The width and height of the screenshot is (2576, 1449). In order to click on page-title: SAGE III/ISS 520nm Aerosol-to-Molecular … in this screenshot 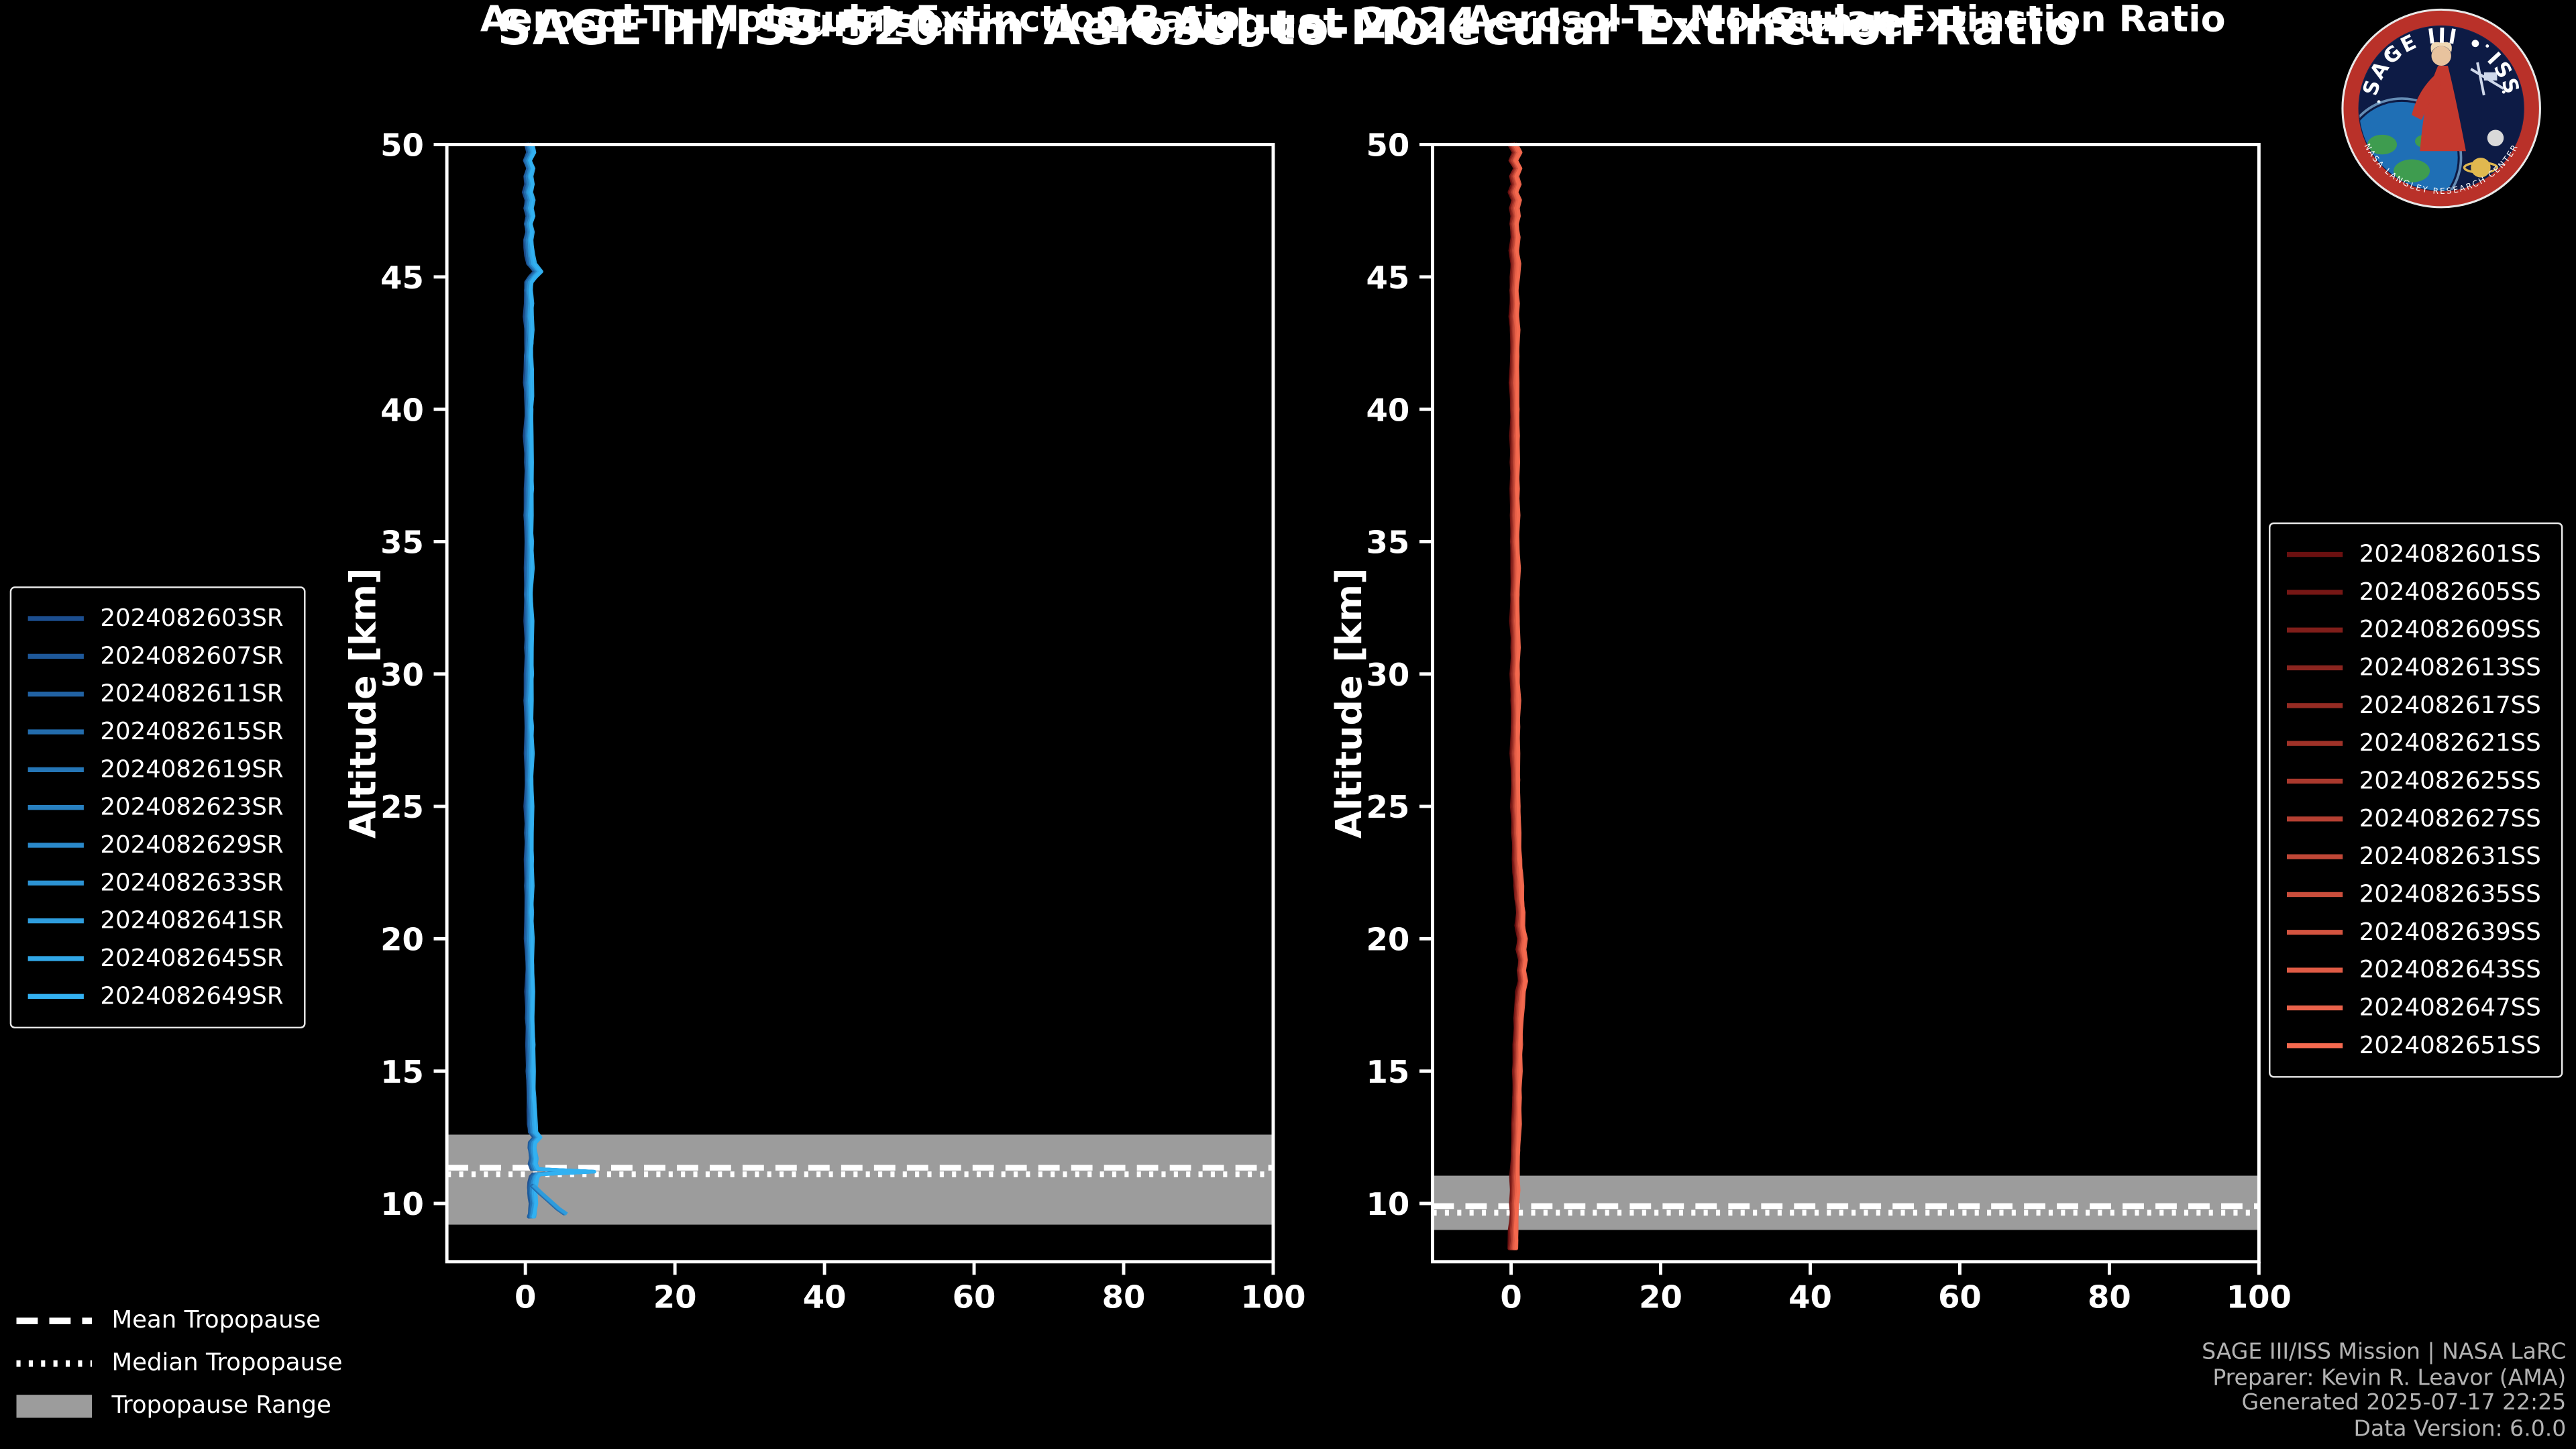, I will do `click(1288, 28)`.